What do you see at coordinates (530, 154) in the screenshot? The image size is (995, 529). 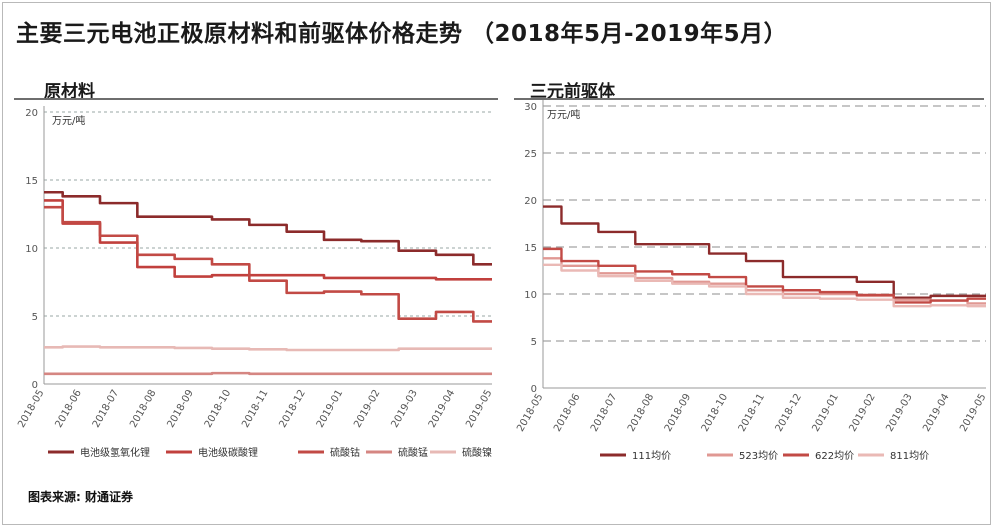 I see `y-tick-label: 25` at bounding box center [530, 154].